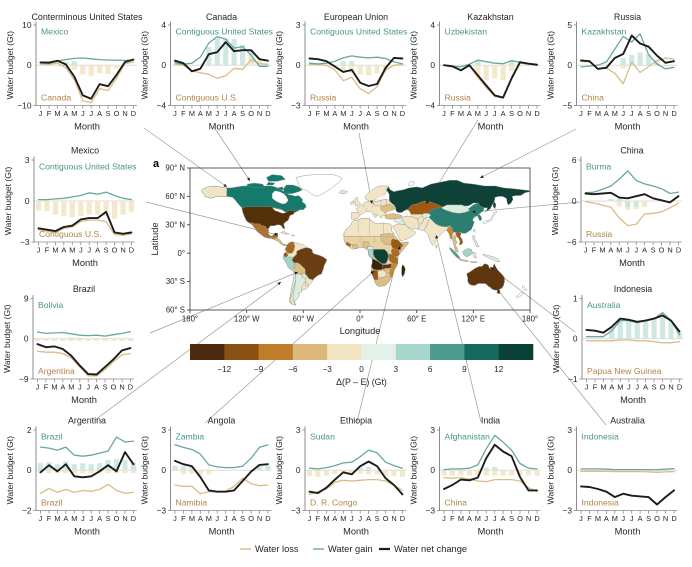 This screenshot has height=567, width=692. I want to click on svg-text: 60° W, so click(304, 319).